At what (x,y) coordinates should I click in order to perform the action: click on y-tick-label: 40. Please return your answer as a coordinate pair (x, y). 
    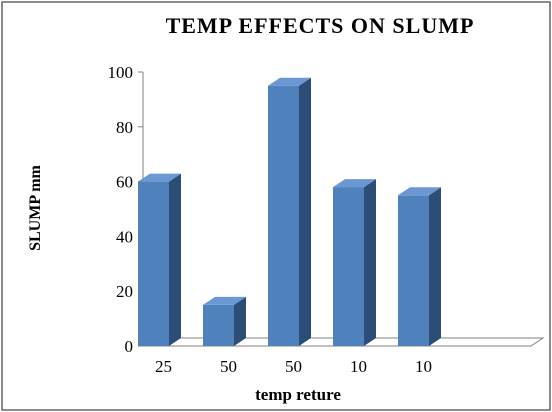
    Looking at the image, I should click on (124, 236).